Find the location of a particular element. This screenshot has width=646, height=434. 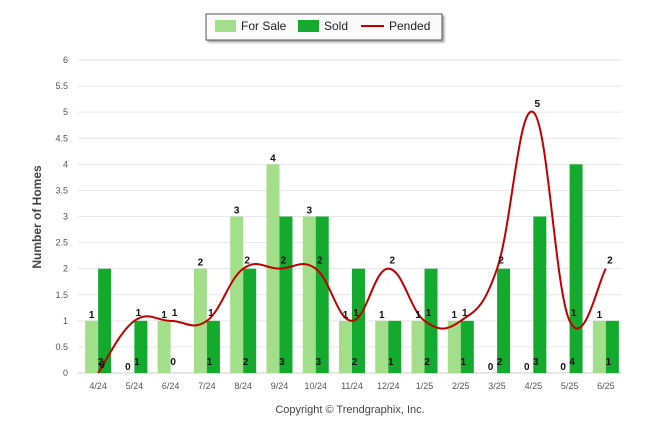

data-label-for-sale: 2 is located at coordinates (201, 263).